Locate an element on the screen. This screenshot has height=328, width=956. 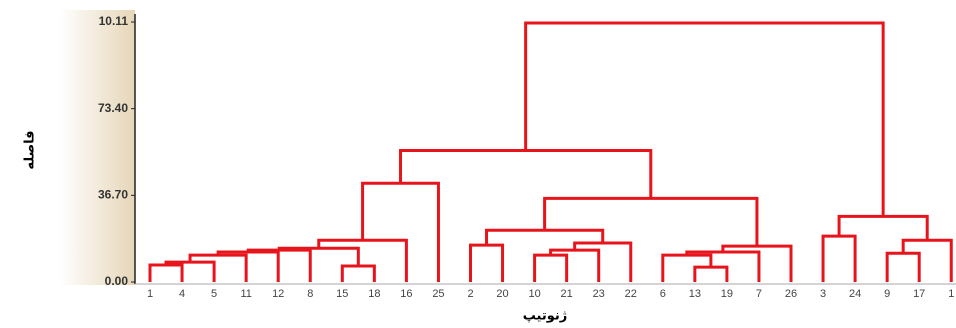
y-tick-label: 36.70 is located at coordinates (113, 195).